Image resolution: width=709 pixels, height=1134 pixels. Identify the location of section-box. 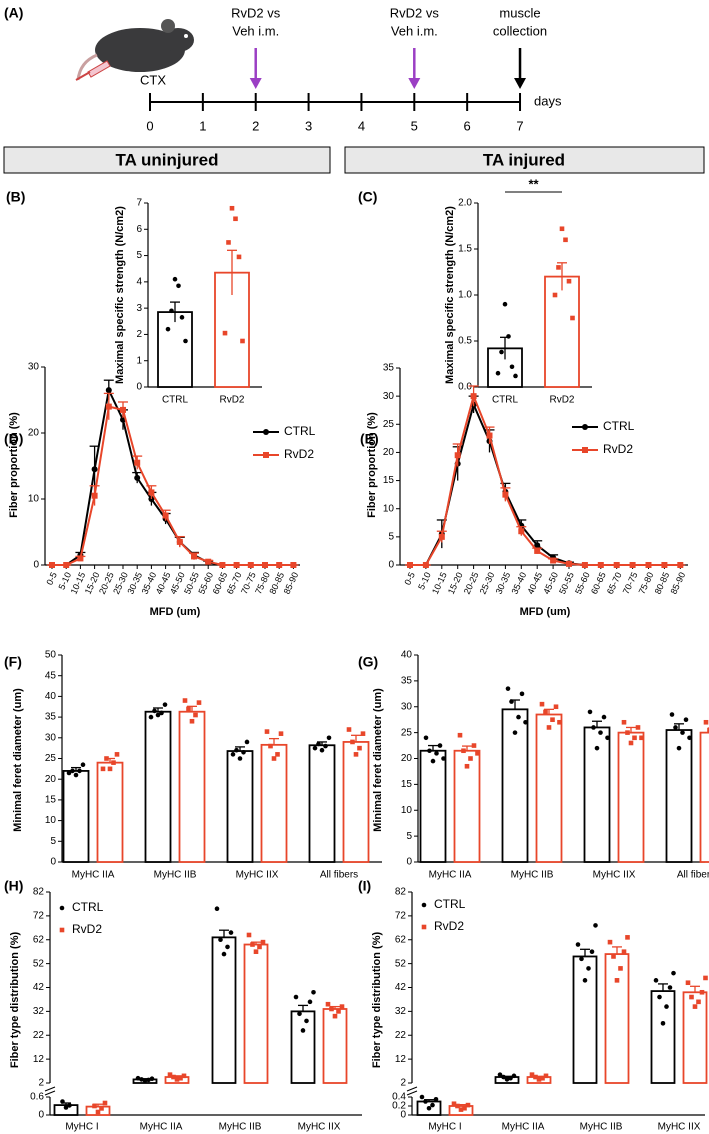
(524, 160).